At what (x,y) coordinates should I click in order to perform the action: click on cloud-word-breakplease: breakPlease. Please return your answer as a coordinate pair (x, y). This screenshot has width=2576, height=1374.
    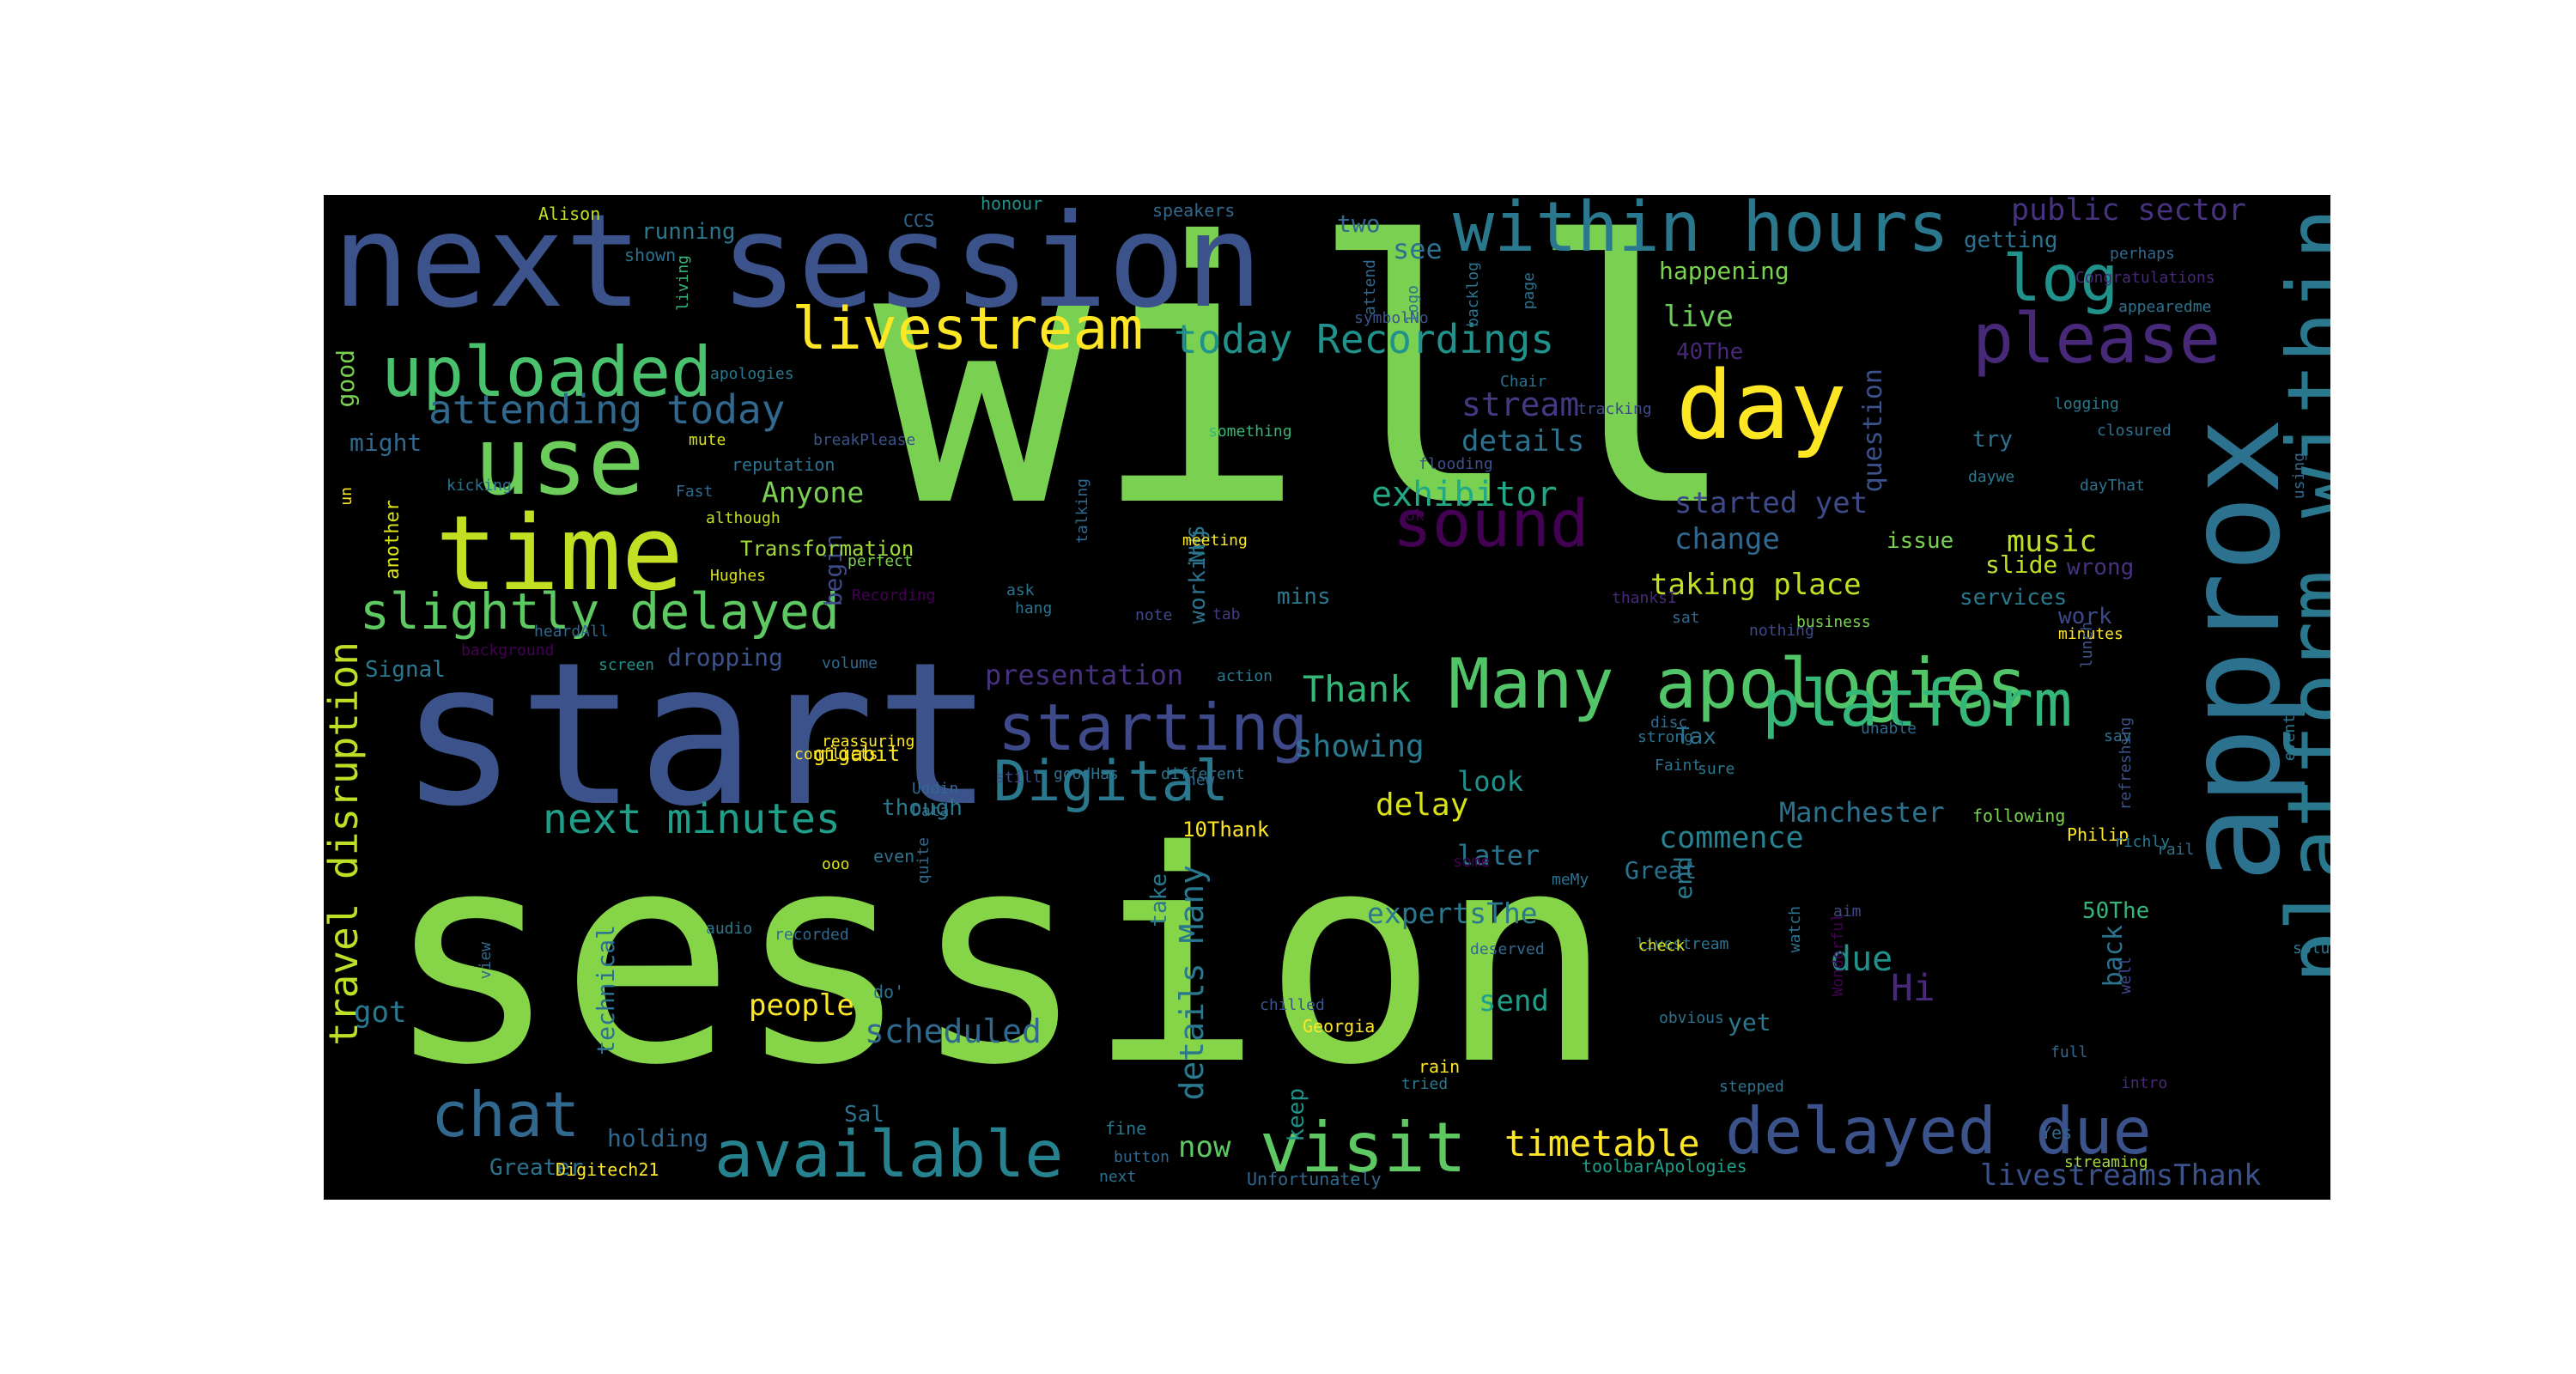
    Looking at the image, I should click on (865, 440).